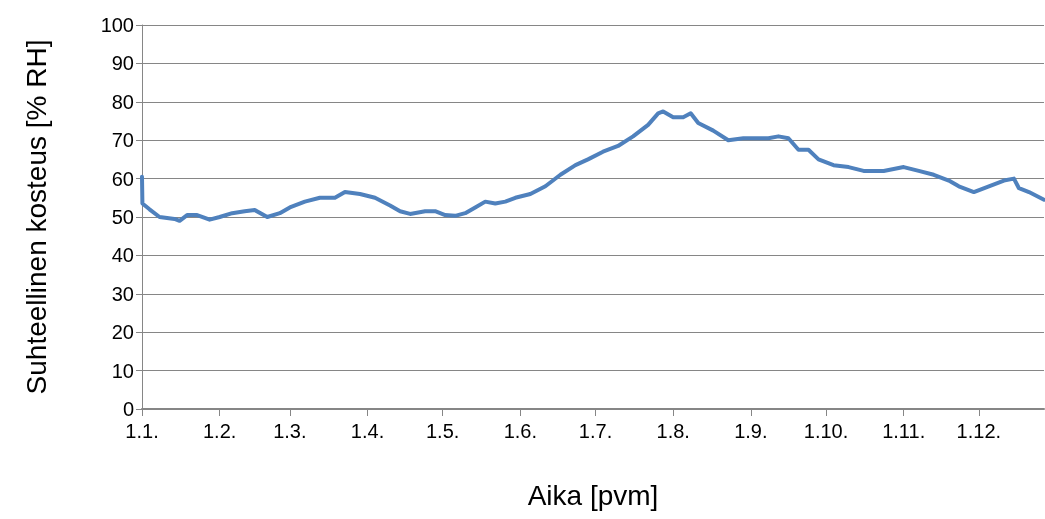  I want to click on y-tick-label: 10, so click(122, 370).